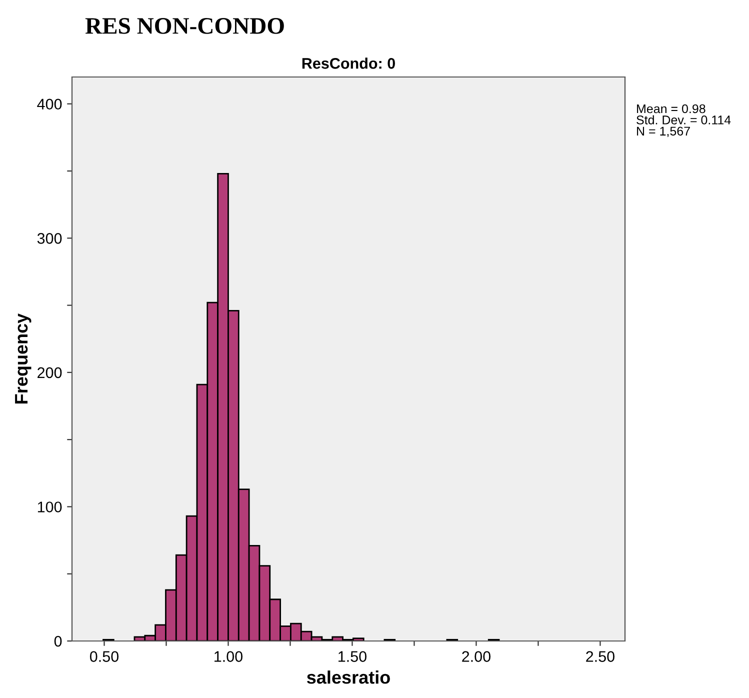 The width and height of the screenshot is (749, 698). Describe the element at coordinates (352, 656) in the screenshot. I see `x-tick-label: 1.50` at that location.